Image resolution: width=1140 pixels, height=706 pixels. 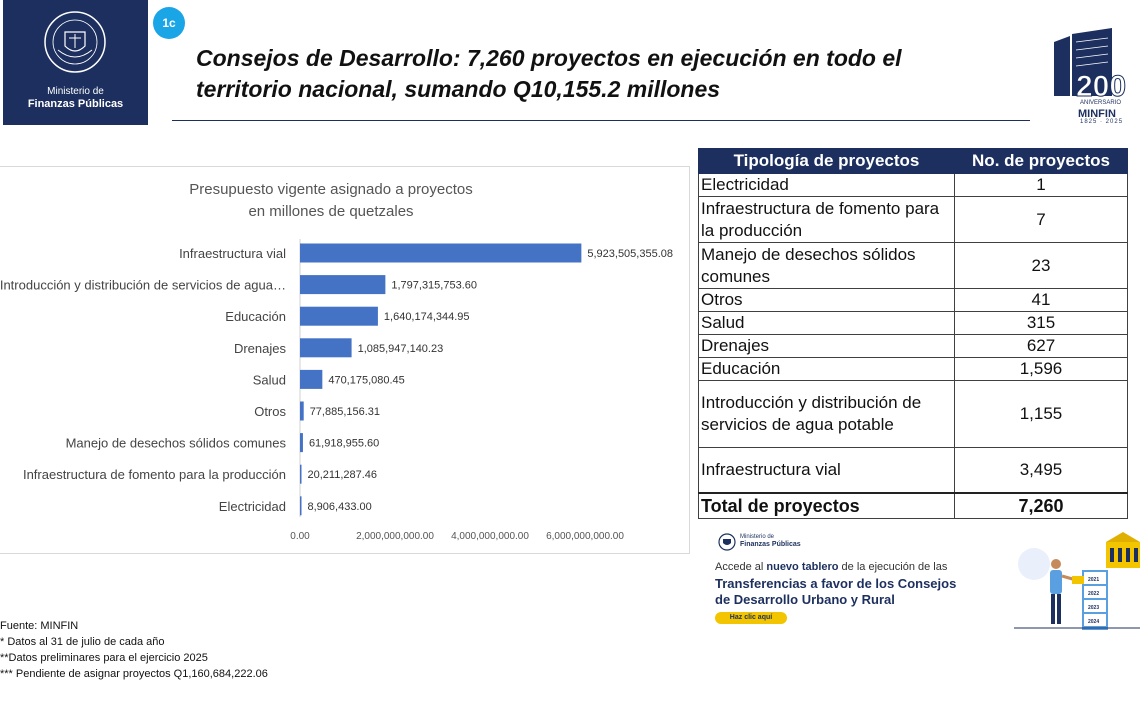 What do you see at coordinates (757, 537) in the screenshot?
I see `banner-logo-line1: Ministerio de` at bounding box center [757, 537].